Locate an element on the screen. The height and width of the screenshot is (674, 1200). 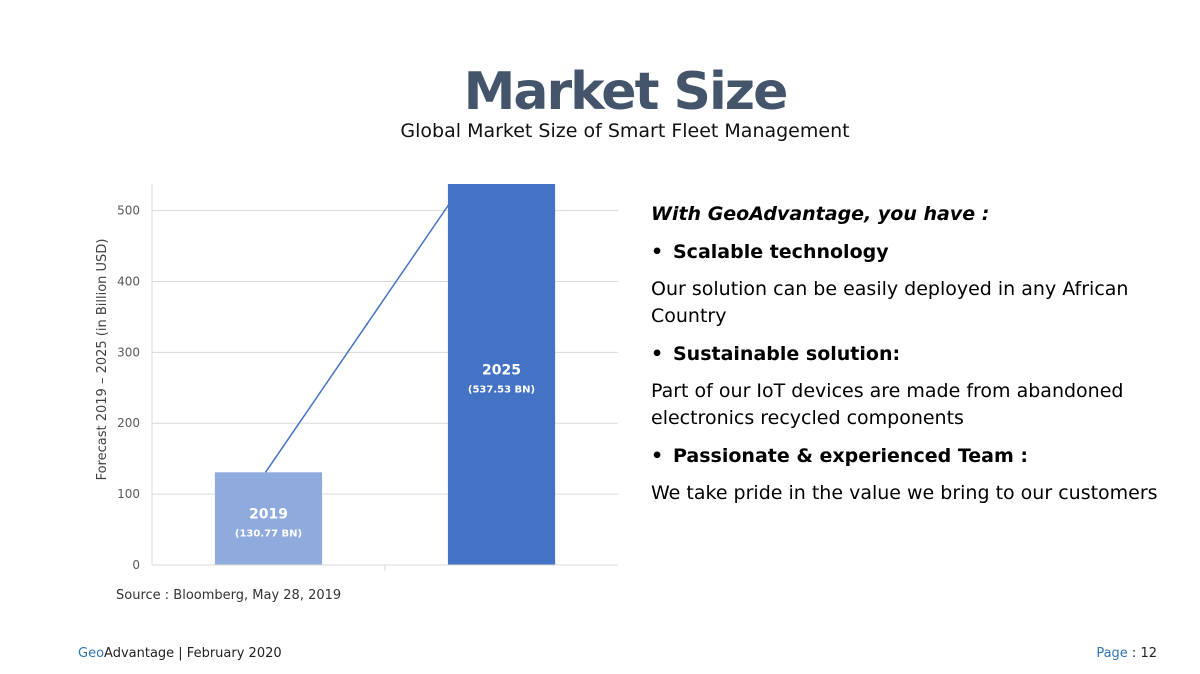
benefit-title-scalable: • Scalable technology is located at coordinates (921, 252).